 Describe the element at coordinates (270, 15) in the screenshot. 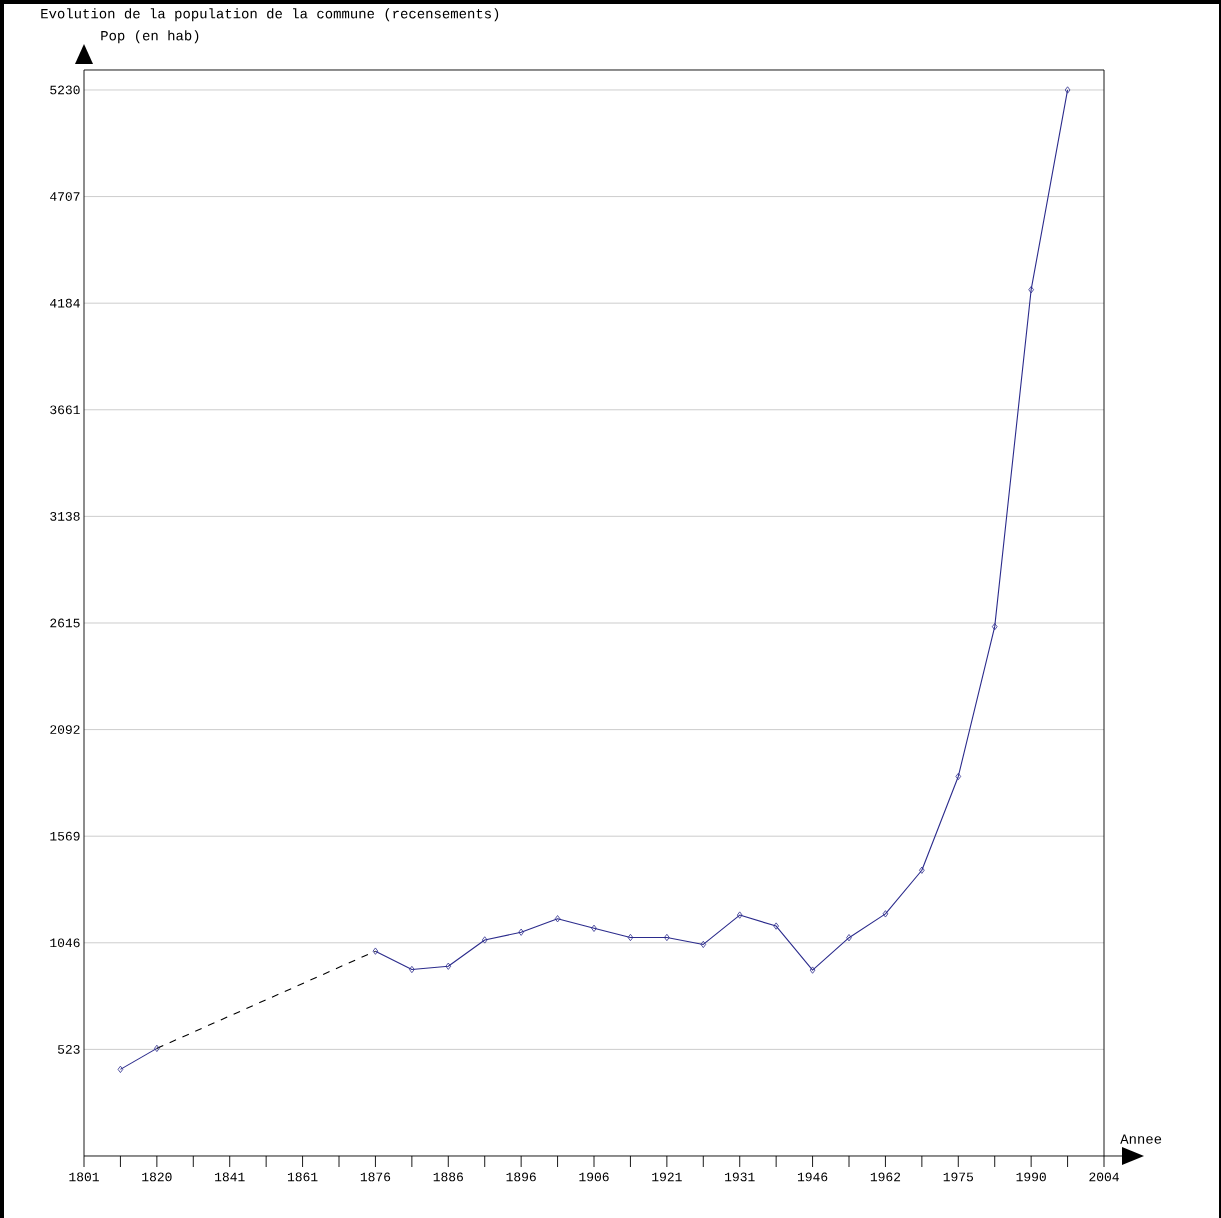

I see `chart-title: Evolution de la population de la commune (recensements)` at that location.